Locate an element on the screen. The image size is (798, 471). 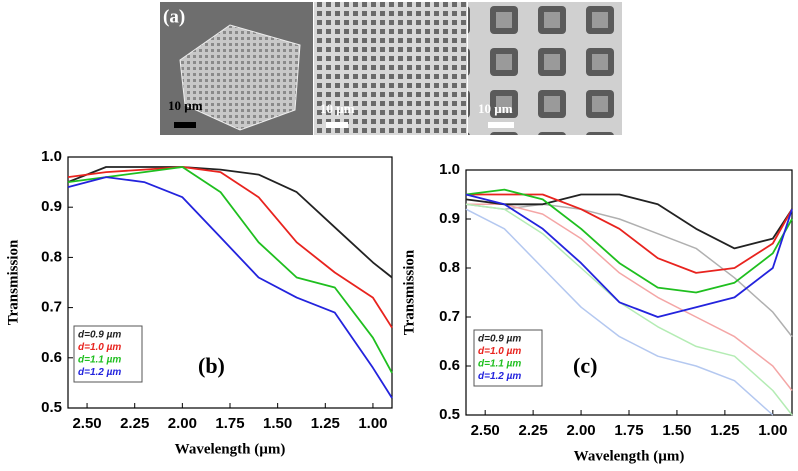
sem-cube is located at coordinates (240, 77).